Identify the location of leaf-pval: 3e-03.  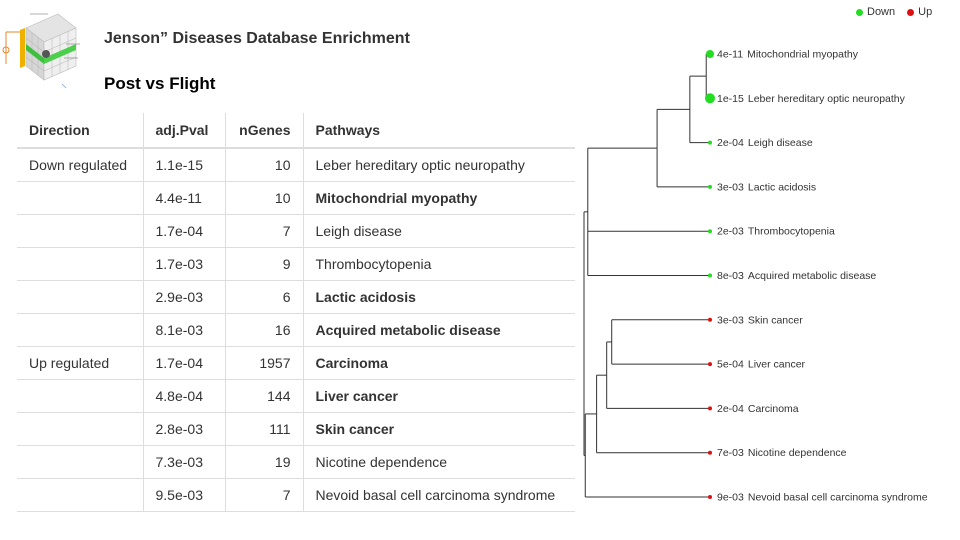
(730, 187).